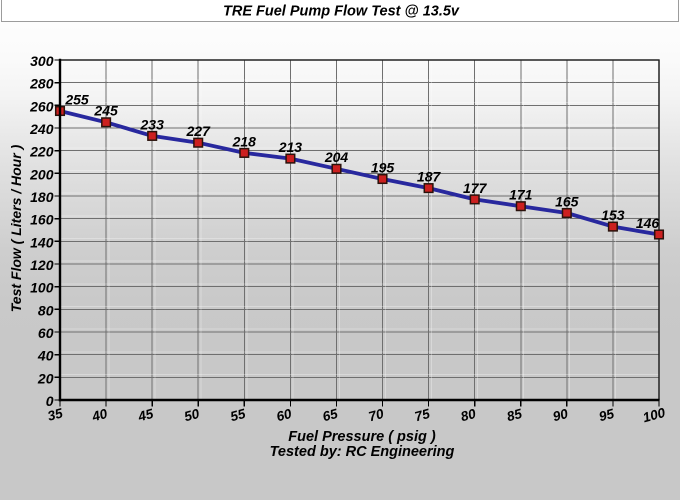  What do you see at coordinates (42, 61) in the screenshot?
I see `svg-text: 300` at bounding box center [42, 61].